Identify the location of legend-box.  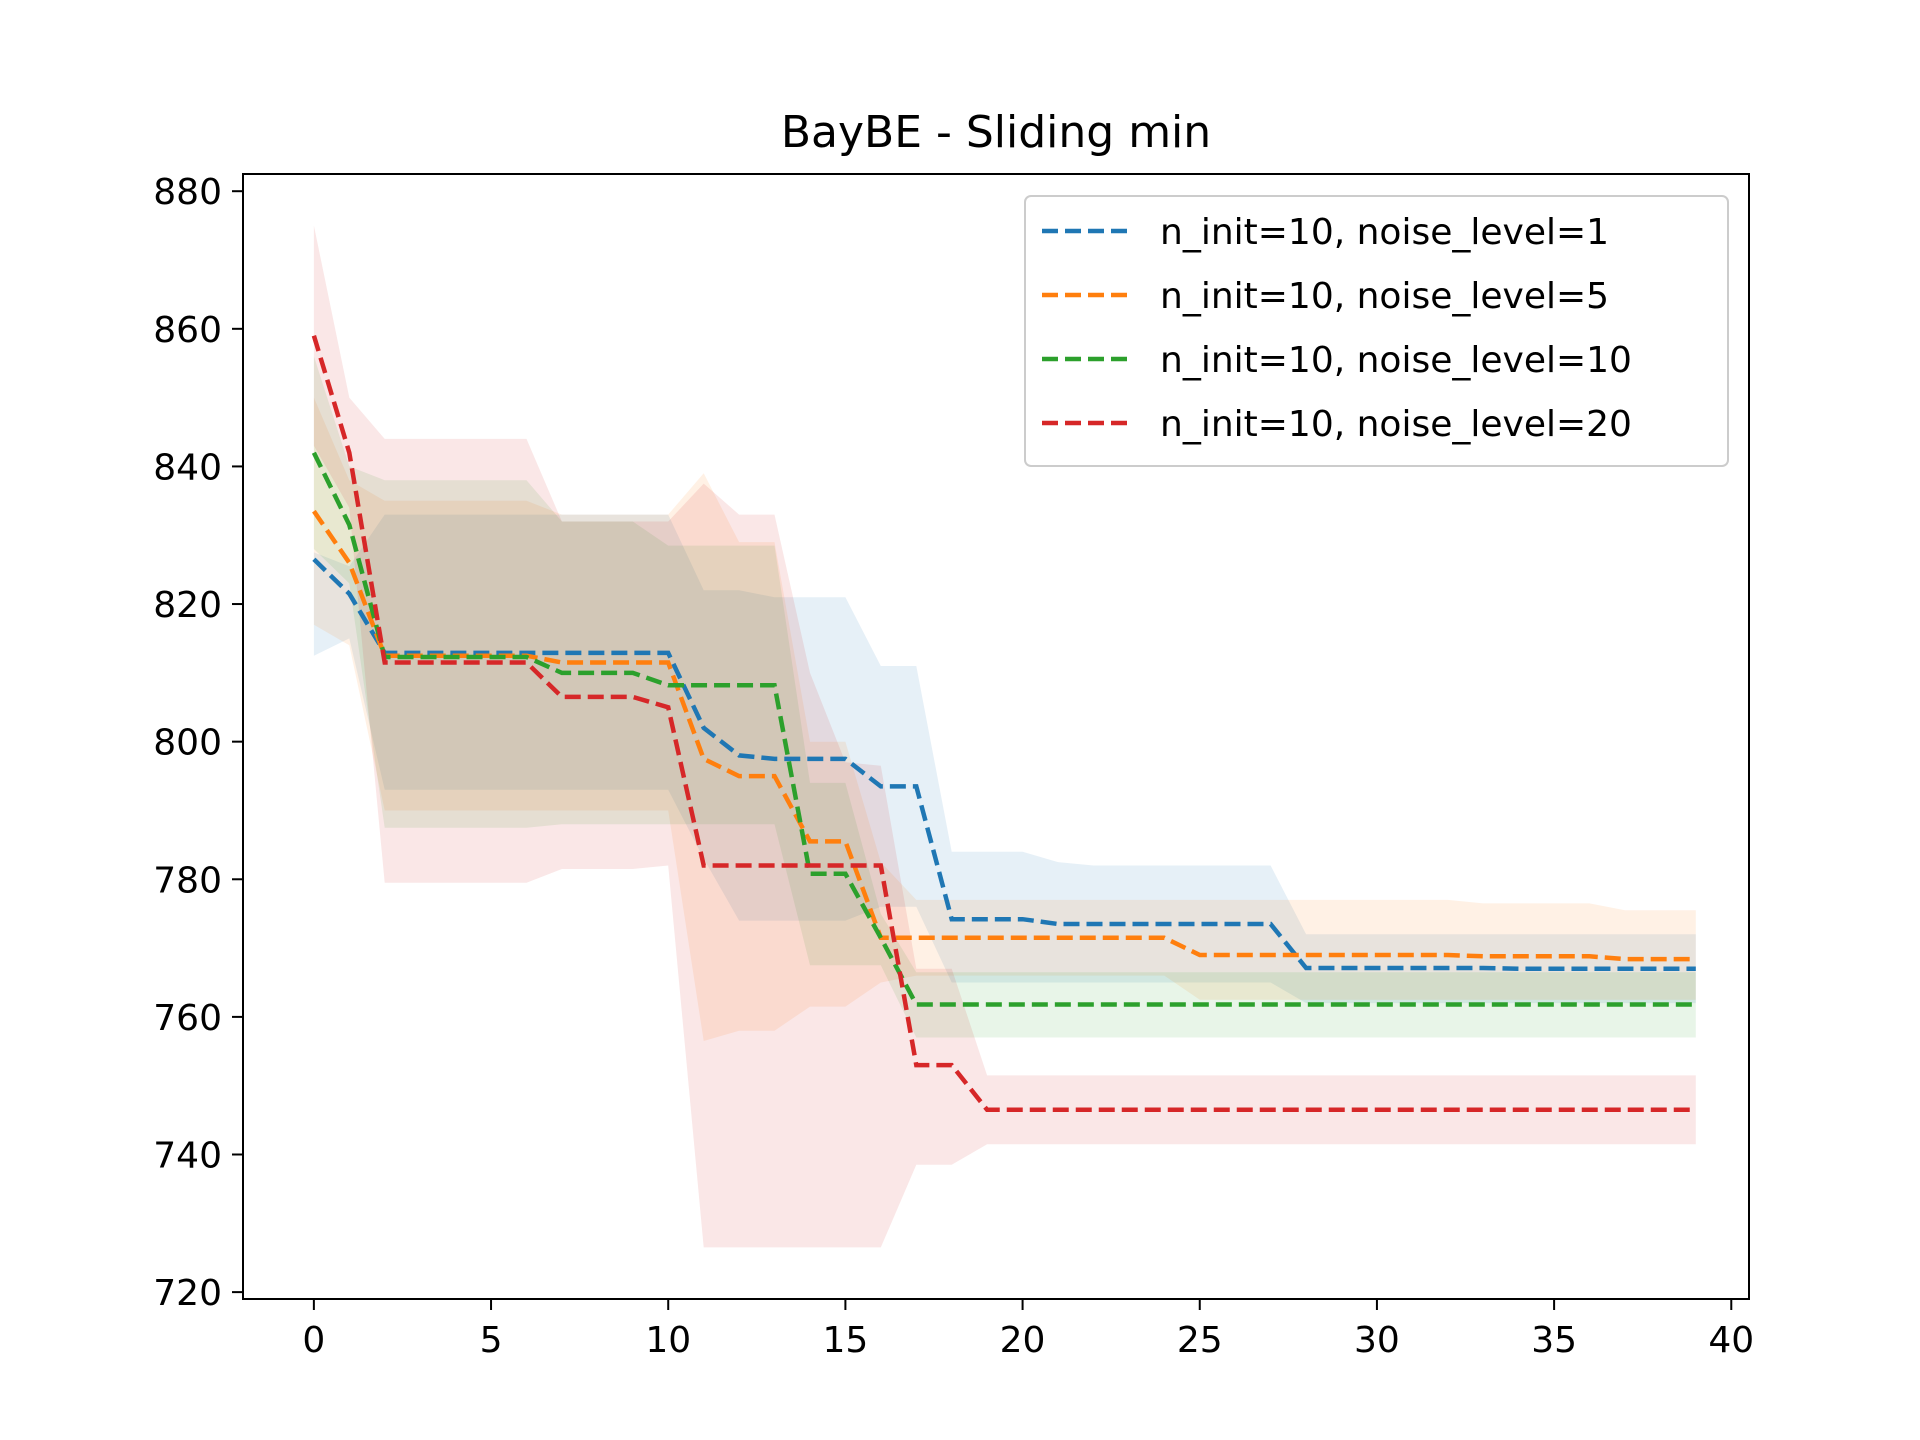
(1376, 331).